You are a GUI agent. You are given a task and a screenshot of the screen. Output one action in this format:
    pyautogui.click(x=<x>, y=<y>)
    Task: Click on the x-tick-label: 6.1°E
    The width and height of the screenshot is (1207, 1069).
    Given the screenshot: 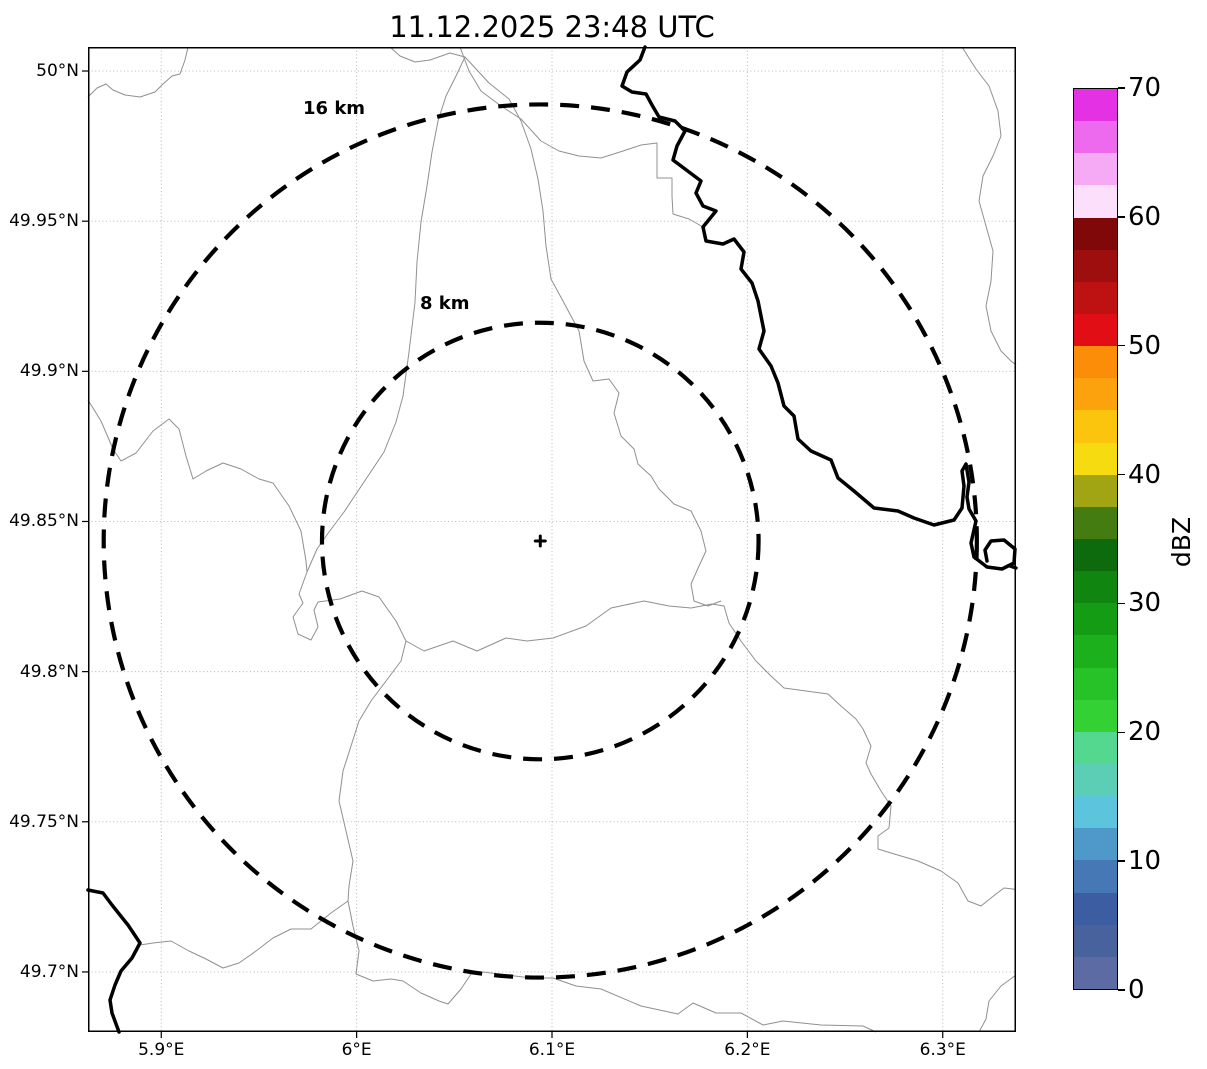 What is the action you would take?
    pyautogui.click(x=552, y=1050)
    